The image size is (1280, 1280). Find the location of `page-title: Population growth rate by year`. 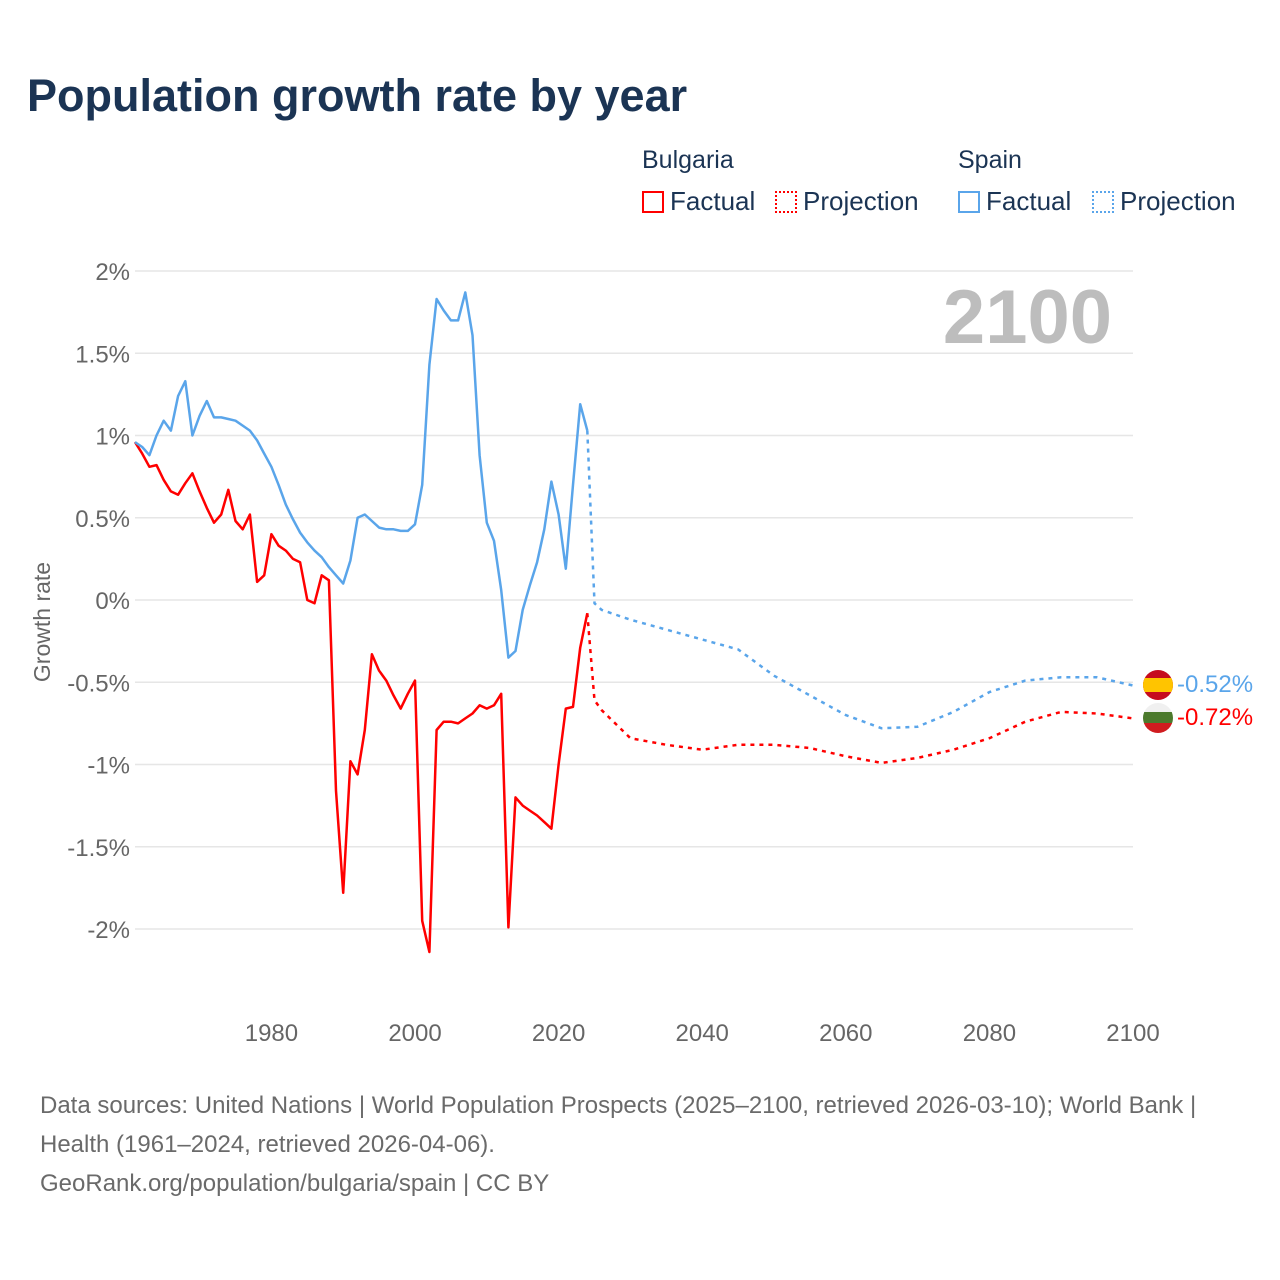

page-title: Population growth rate by year is located at coordinates (357, 95).